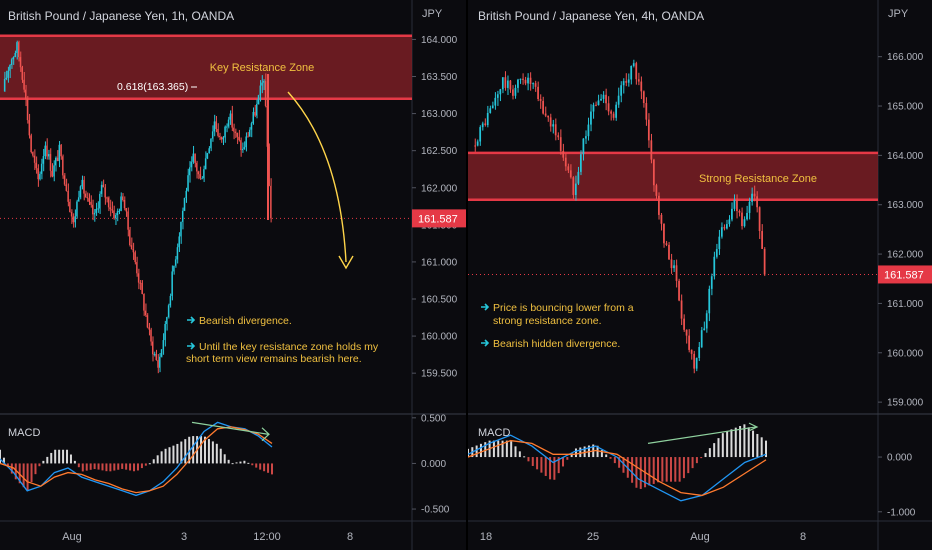 The width and height of the screenshot is (932, 550). I want to click on macd-pane: 0.000 -1.000, so click(692, 470).